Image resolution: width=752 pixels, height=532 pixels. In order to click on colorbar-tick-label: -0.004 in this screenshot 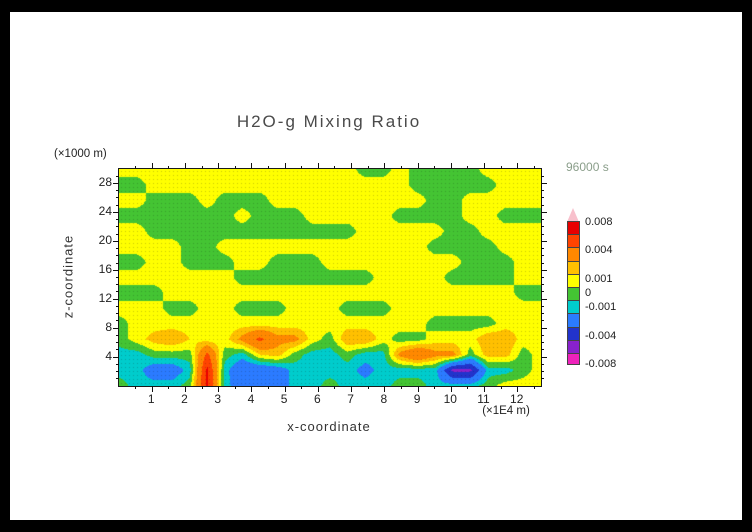, I will do `click(601, 335)`.